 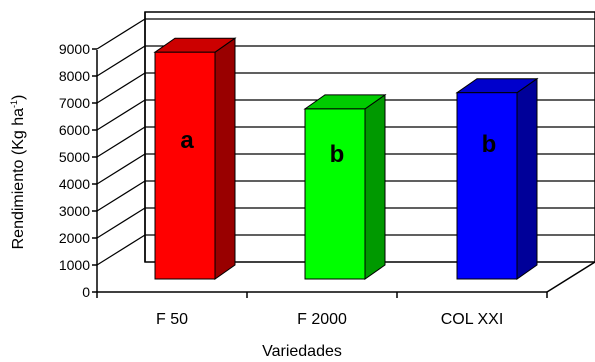 I want to click on bar-letter-label: a, so click(x=187, y=140).